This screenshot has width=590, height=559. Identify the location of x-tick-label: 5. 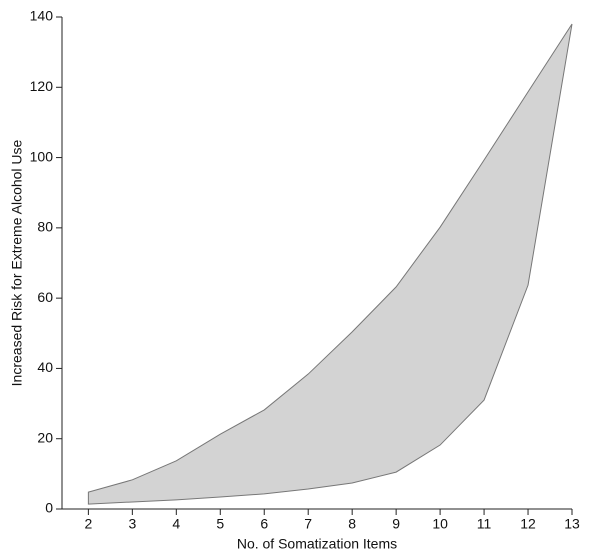
(220, 524).